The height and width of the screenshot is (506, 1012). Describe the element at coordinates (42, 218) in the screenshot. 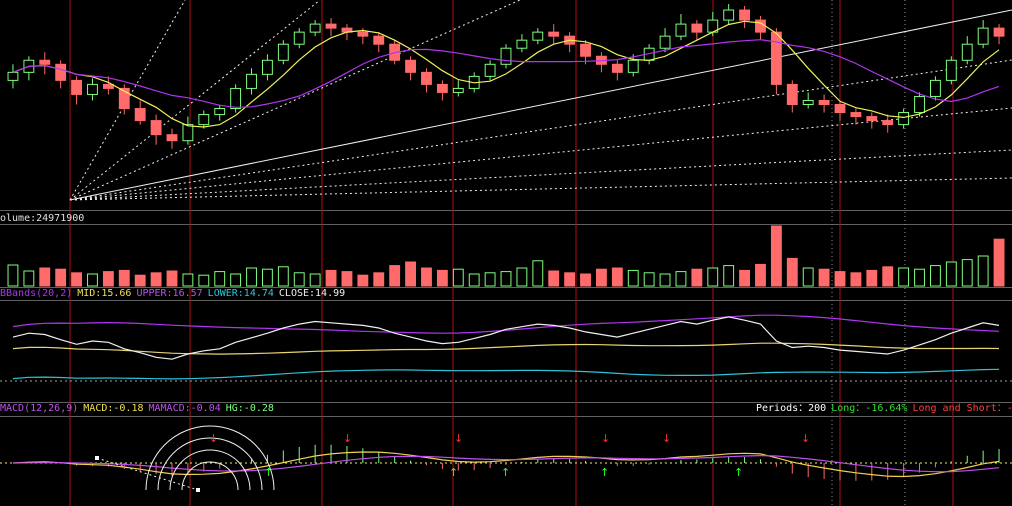

I see `volume-label: olume:24971900` at that location.